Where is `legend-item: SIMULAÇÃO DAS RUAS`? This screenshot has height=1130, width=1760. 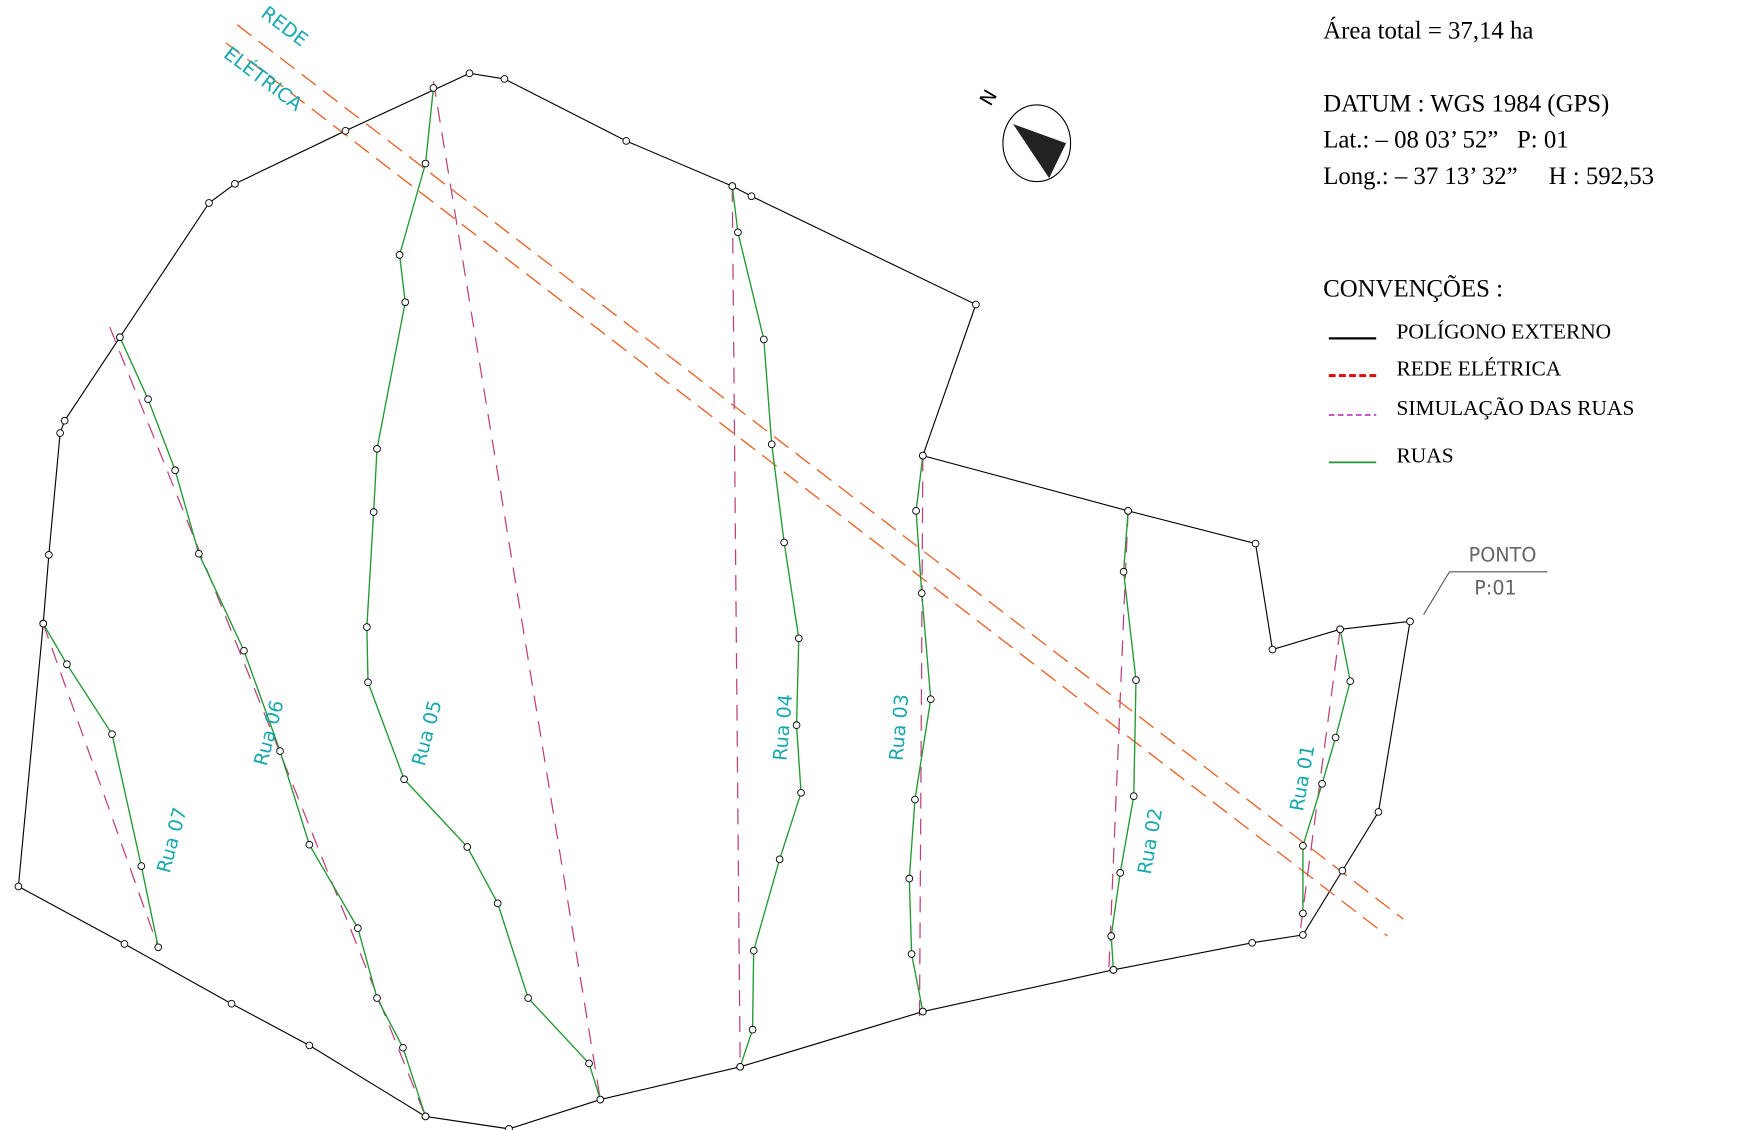 legend-item: SIMULAÇÃO DAS RUAS is located at coordinates (1516, 408).